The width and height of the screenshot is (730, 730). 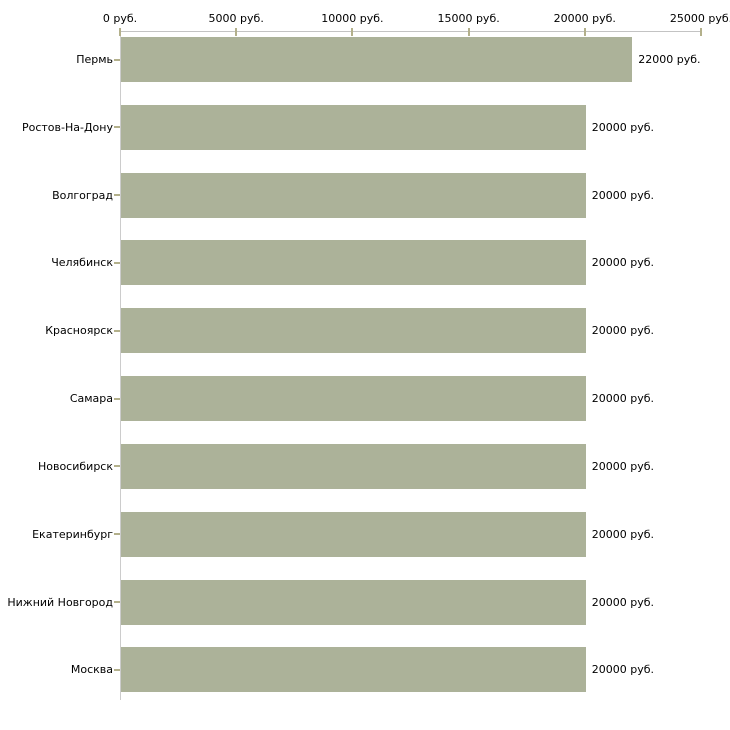 What do you see at coordinates (91, 670) in the screenshot?
I see `category-label: Москва` at bounding box center [91, 670].